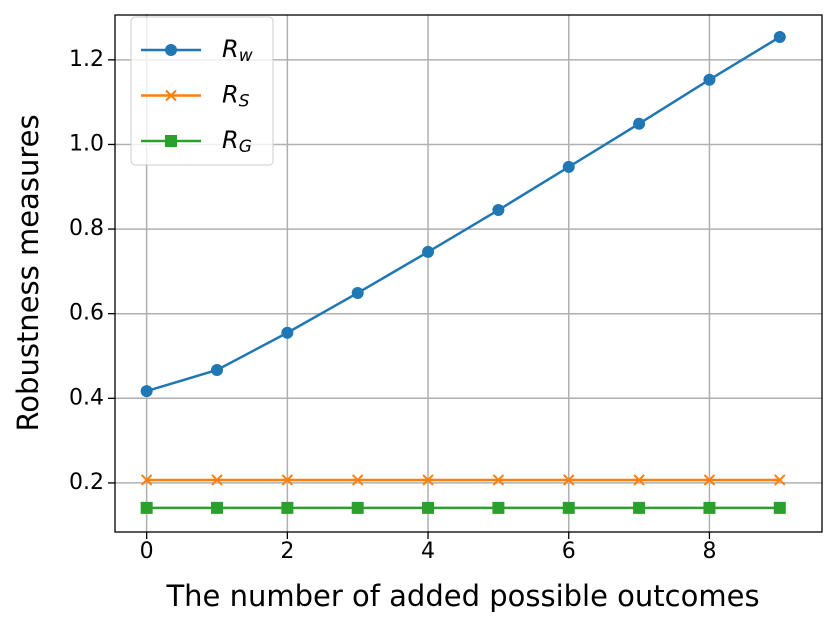 The width and height of the screenshot is (825, 630). What do you see at coordinates (86, 59) in the screenshot?
I see `y-tick-label: 1.2` at bounding box center [86, 59].